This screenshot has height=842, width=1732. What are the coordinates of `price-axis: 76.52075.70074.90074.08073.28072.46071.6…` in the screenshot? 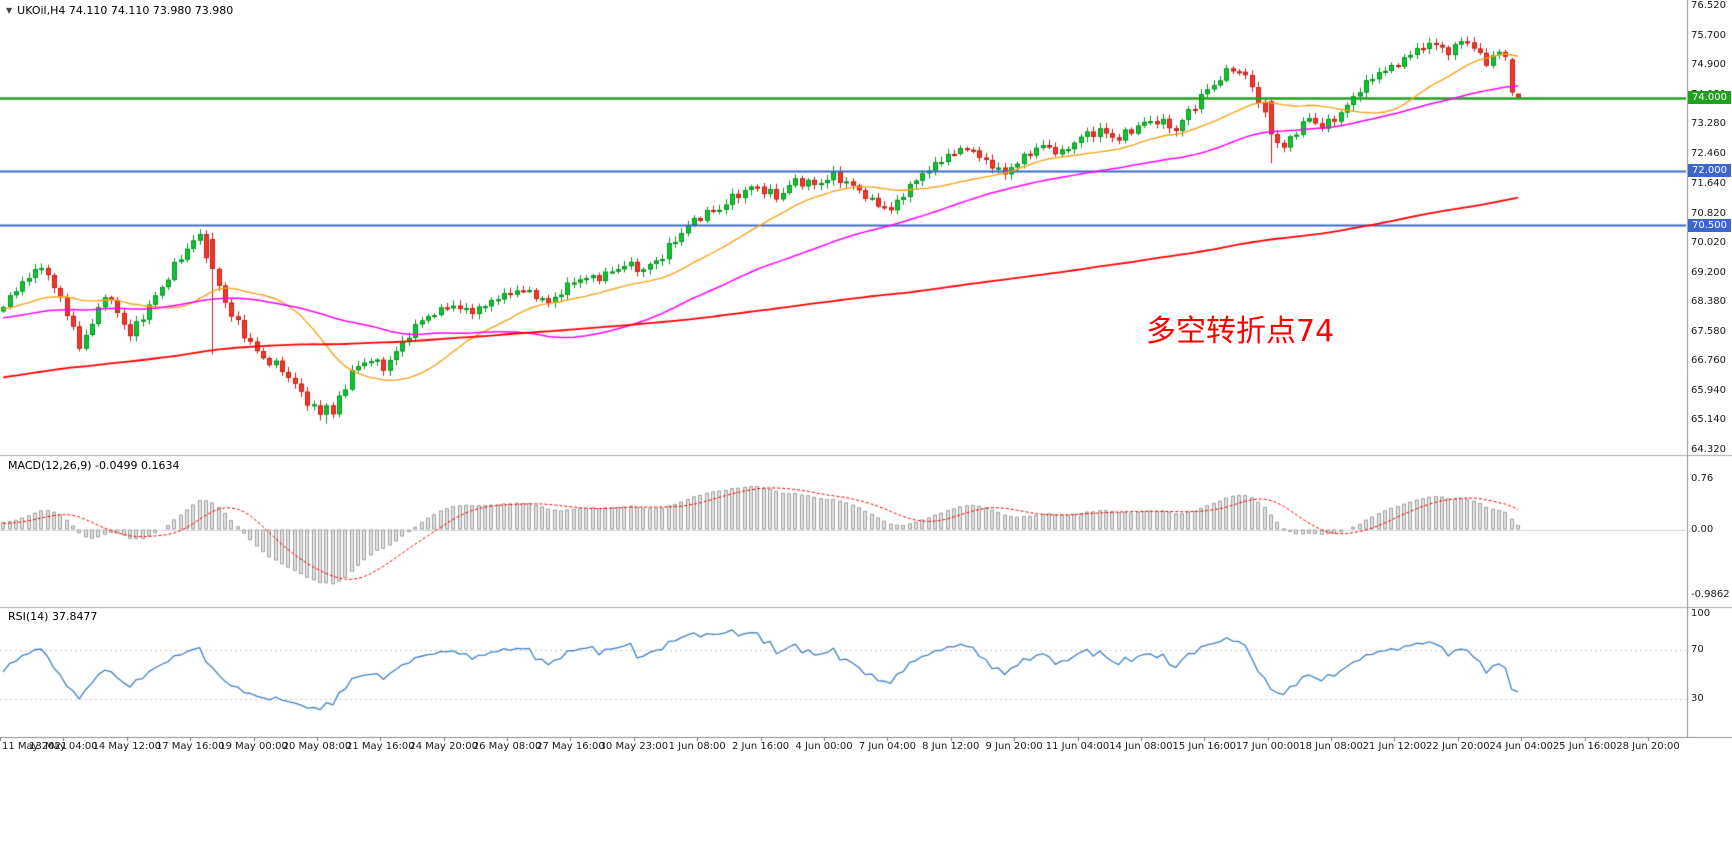 It's located at (1710, 368).